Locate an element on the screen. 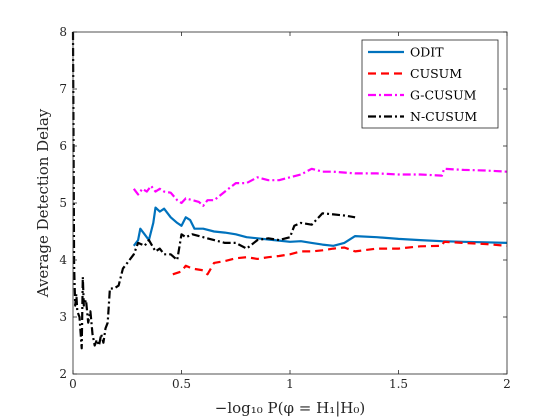 Image resolution: width=560 pixels, height=420 pixels. x-tick-label: 2 is located at coordinates (507, 384).